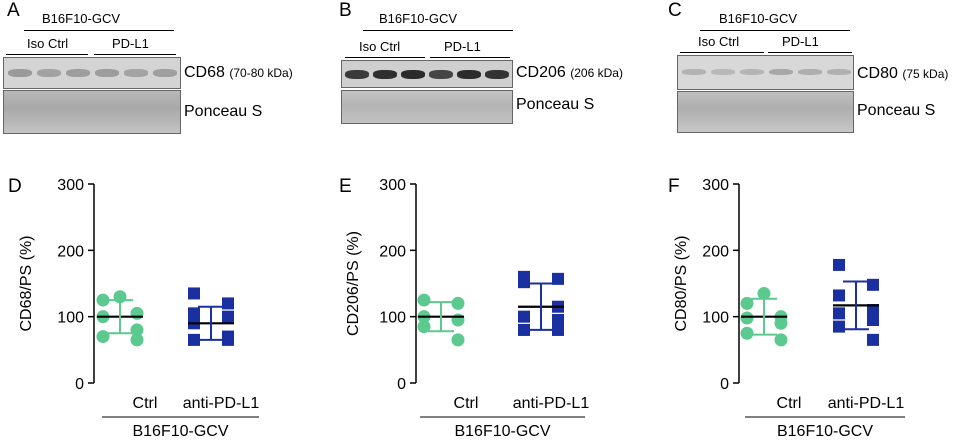  What do you see at coordinates (13, 10) in the screenshot?
I see `panel-letter-a: A` at bounding box center [13, 10].